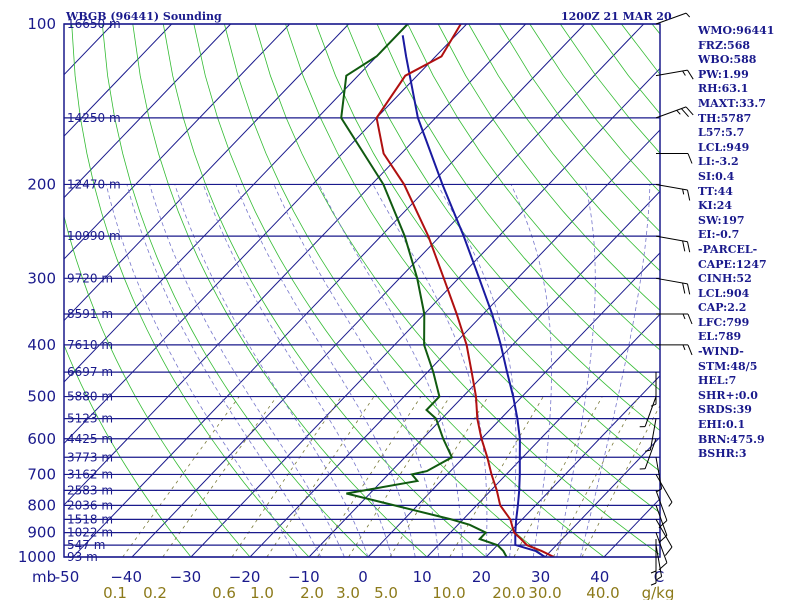  What do you see at coordinates (90, 314) in the screenshot?
I see `height-label: 8591 m` at bounding box center [90, 314].